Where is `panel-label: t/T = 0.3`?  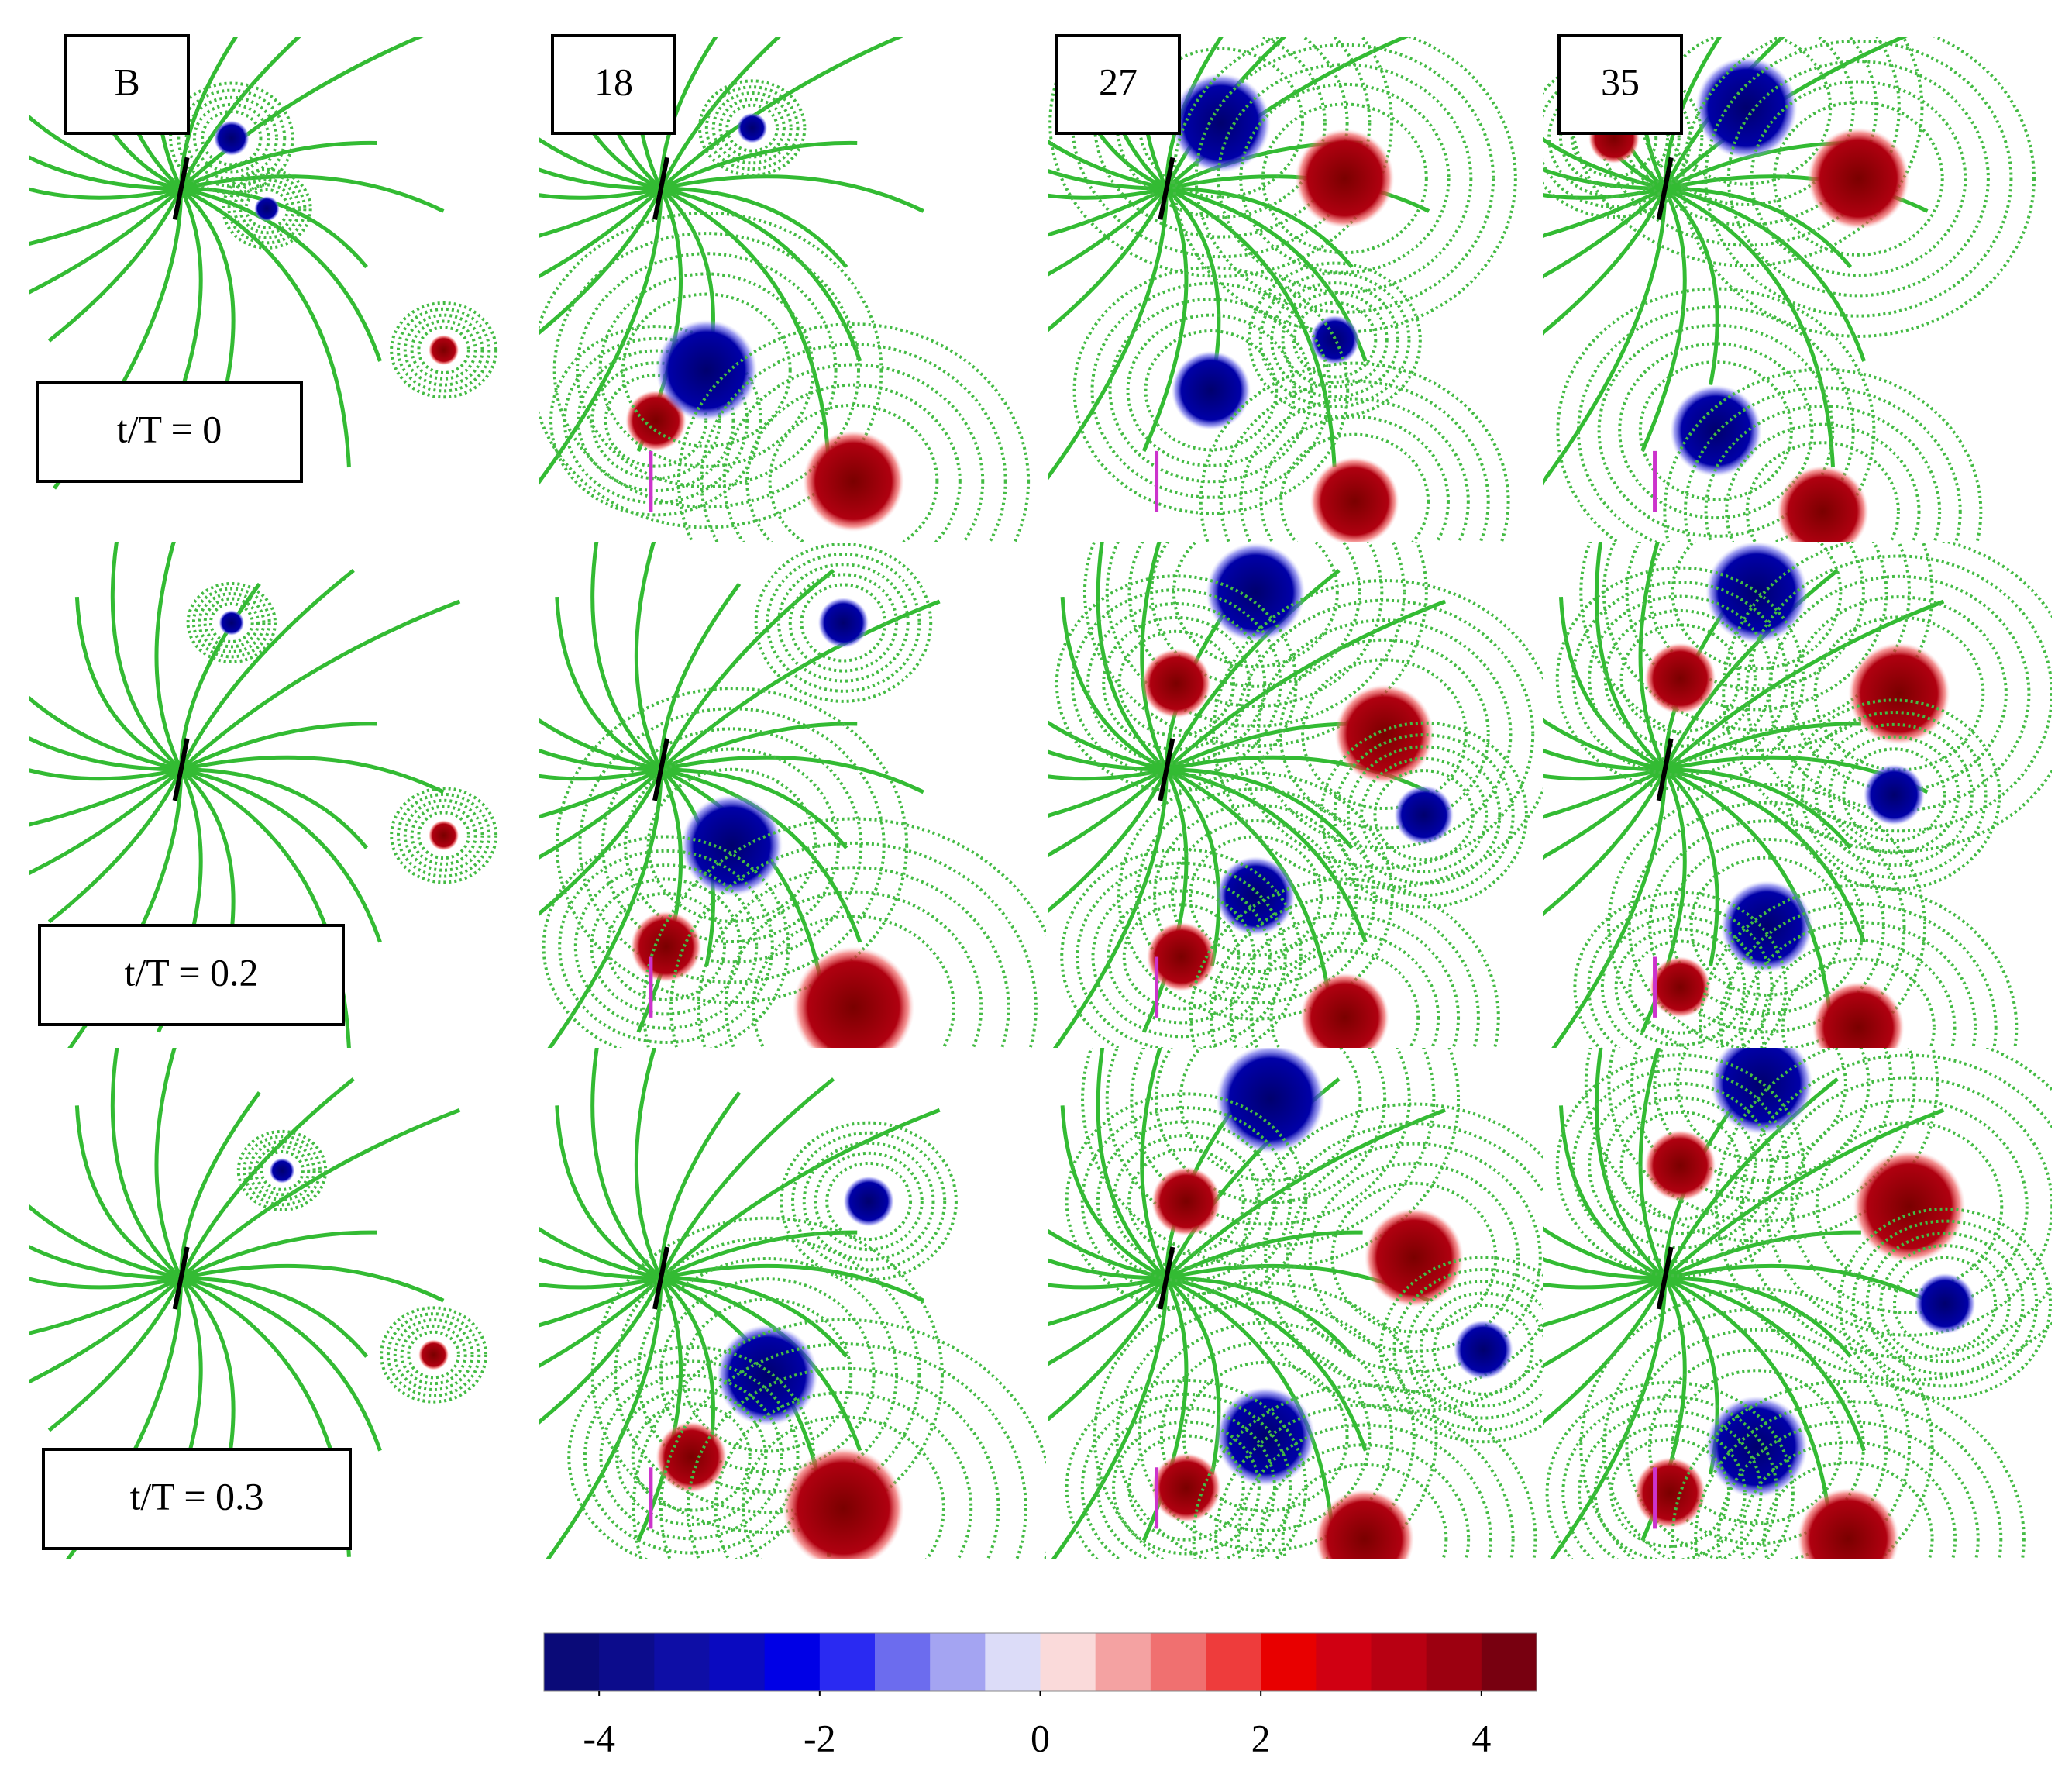
panel-label: t/T = 0.3 is located at coordinates (196, 1496).